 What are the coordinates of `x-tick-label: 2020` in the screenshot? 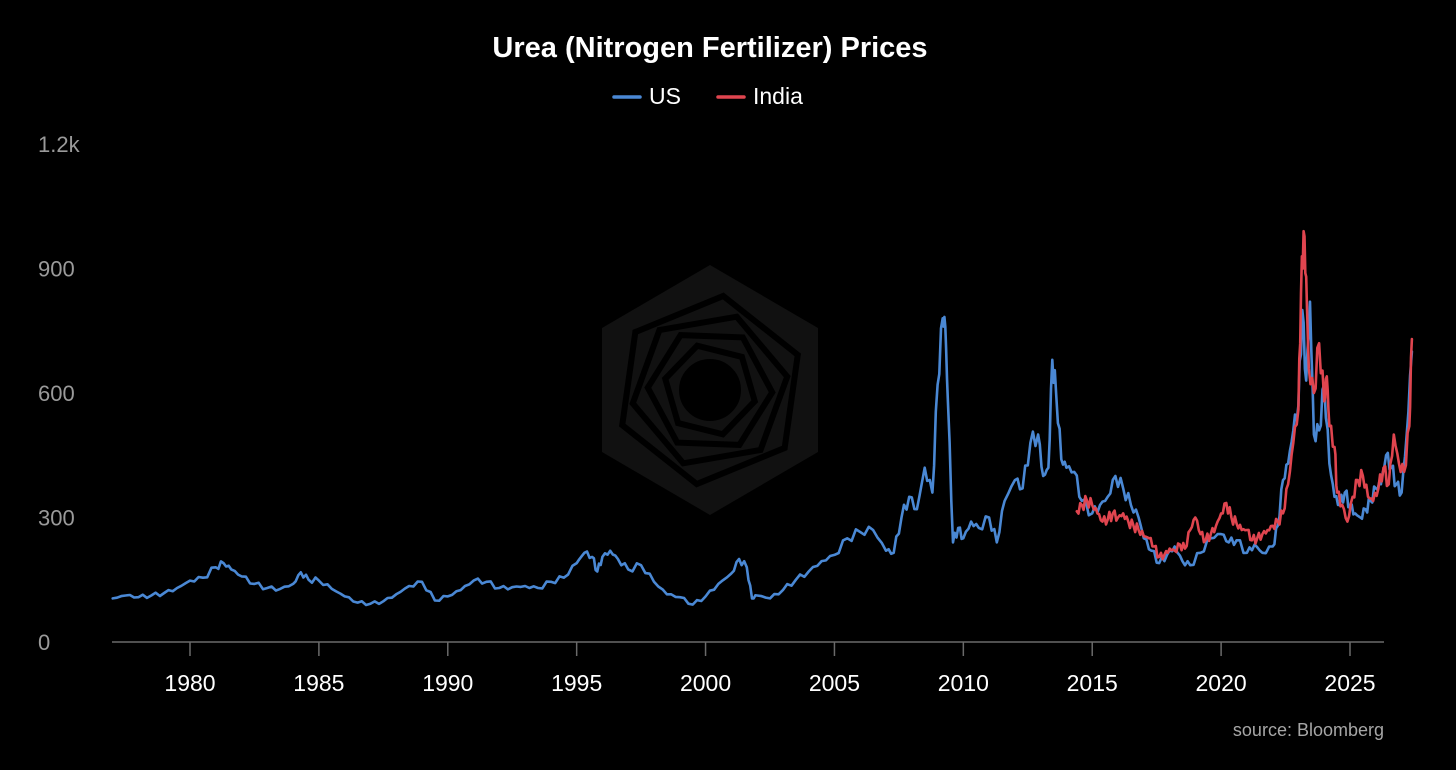 It's located at (1221, 683).